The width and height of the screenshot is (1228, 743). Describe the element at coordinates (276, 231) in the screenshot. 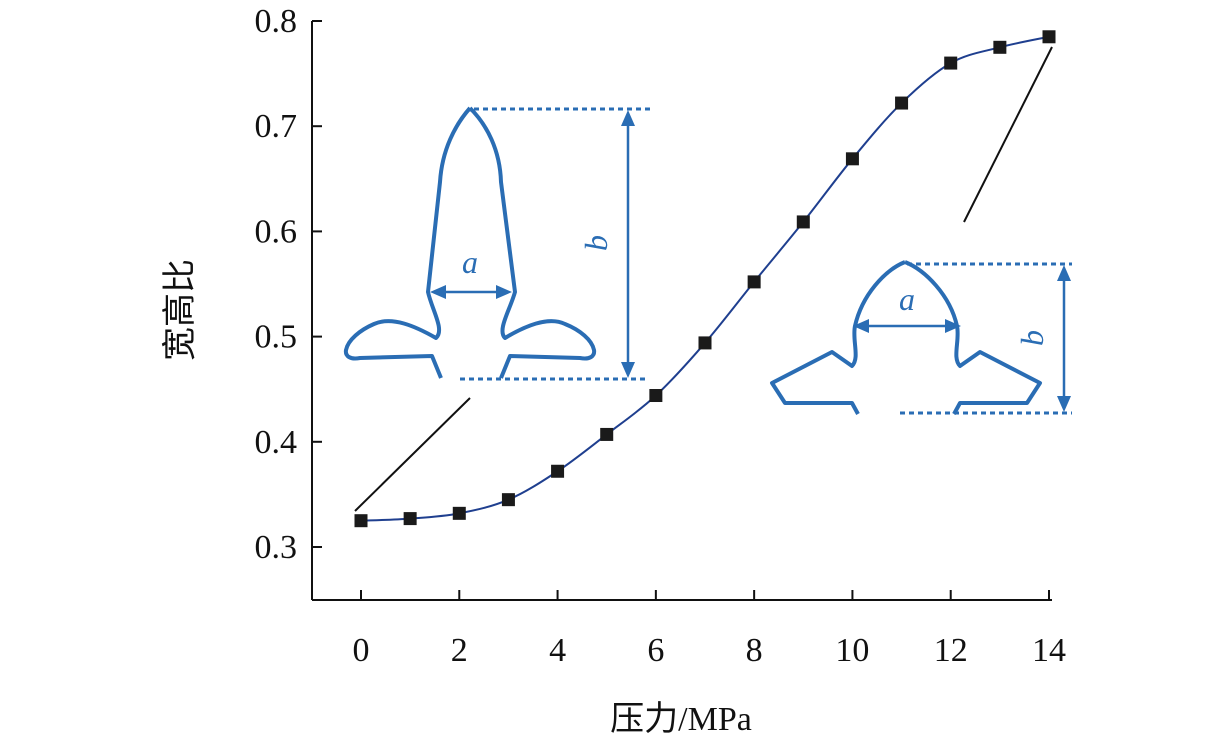

I see `y-tick-label: 0.6` at that location.